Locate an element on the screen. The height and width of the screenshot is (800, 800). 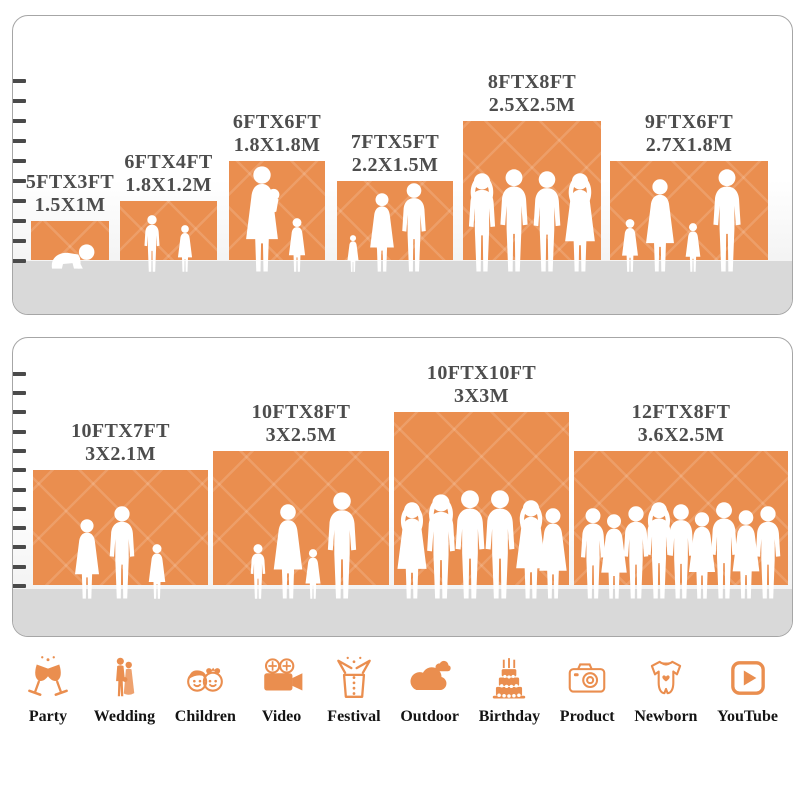
backdrop-size-label: 5FTX3FT 1.5X1M is located at coordinates (70, 194).